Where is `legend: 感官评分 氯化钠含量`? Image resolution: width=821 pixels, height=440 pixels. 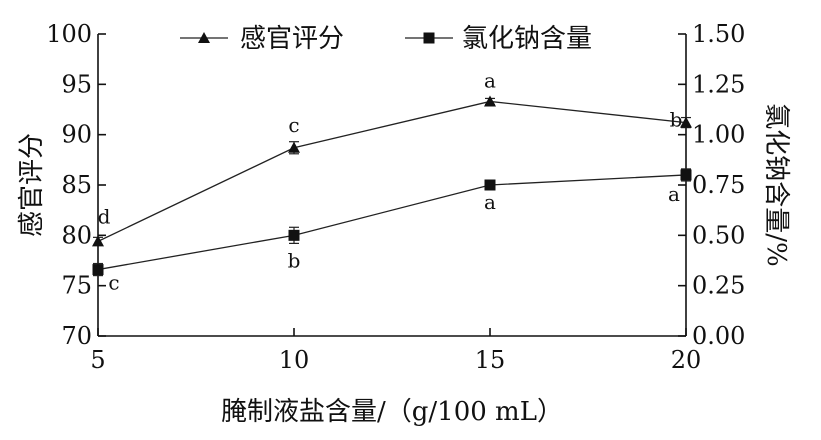 legend: 感官评分 氯化钠含量 is located at coordinates (386, 39).